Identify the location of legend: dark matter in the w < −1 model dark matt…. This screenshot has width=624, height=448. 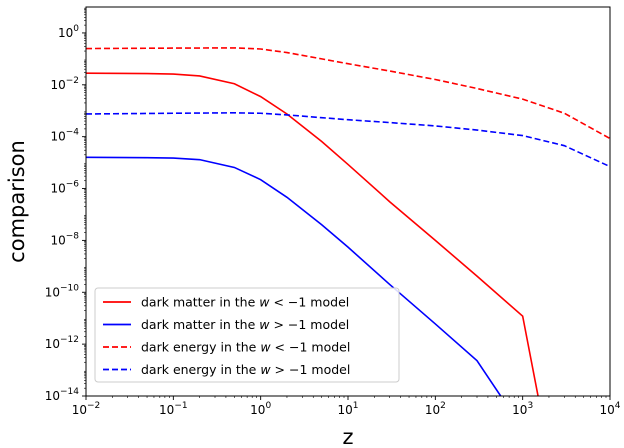
(247, 335).